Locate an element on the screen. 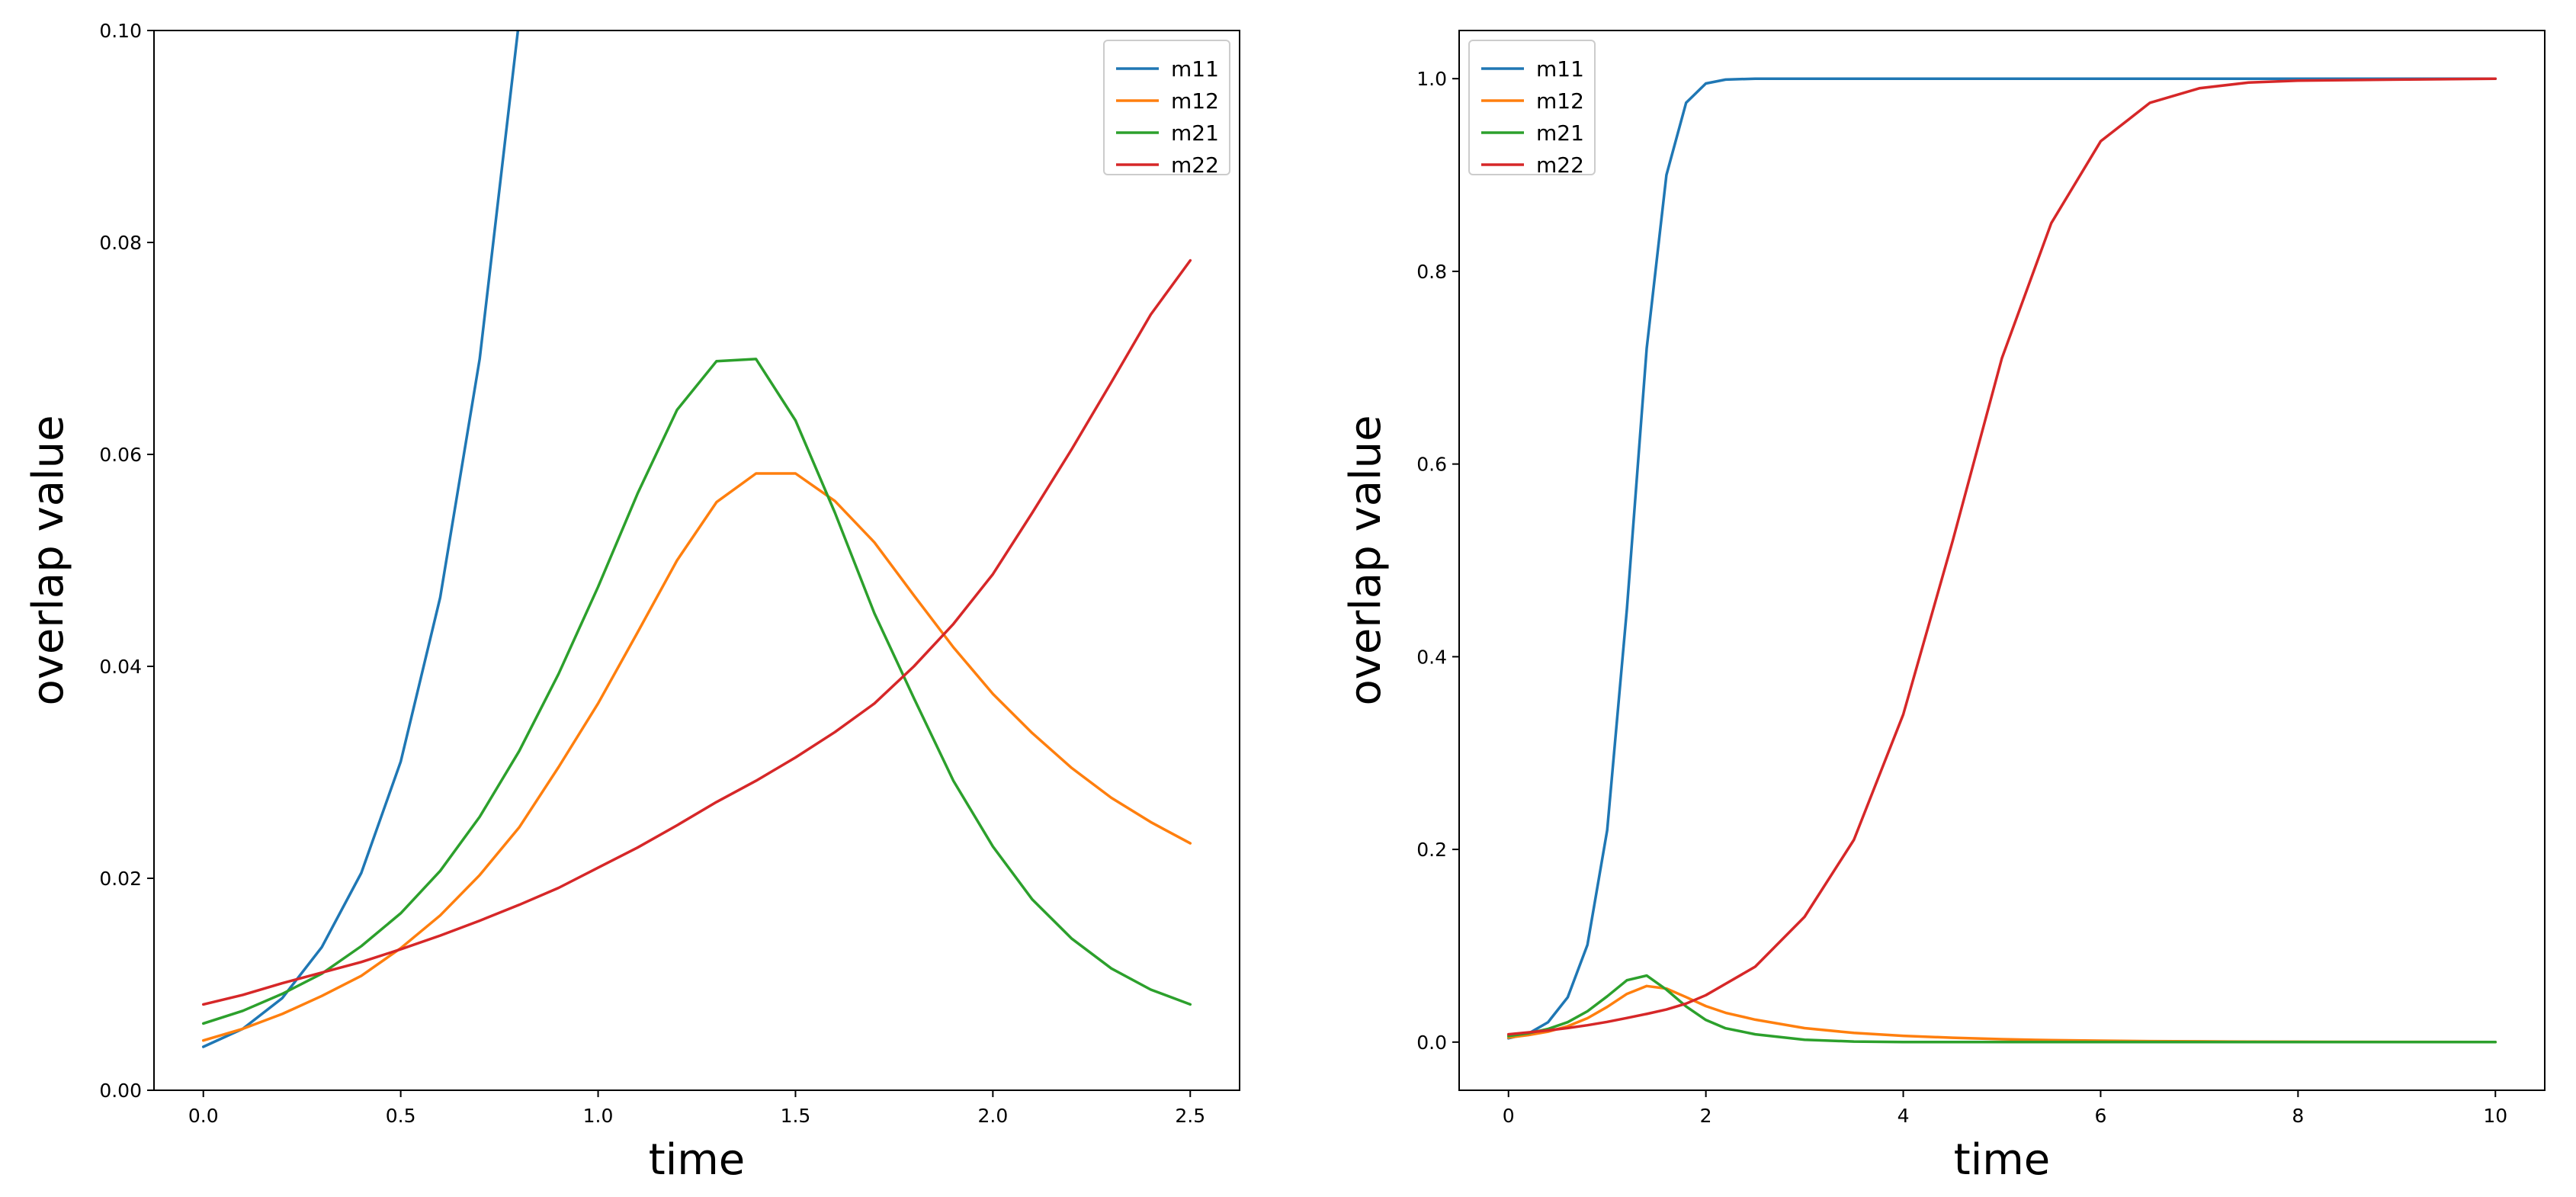 The width and height of the screenshot is (2576, 1197). y-tick-label: 0.0 is located at coordinates (1431, 1043).